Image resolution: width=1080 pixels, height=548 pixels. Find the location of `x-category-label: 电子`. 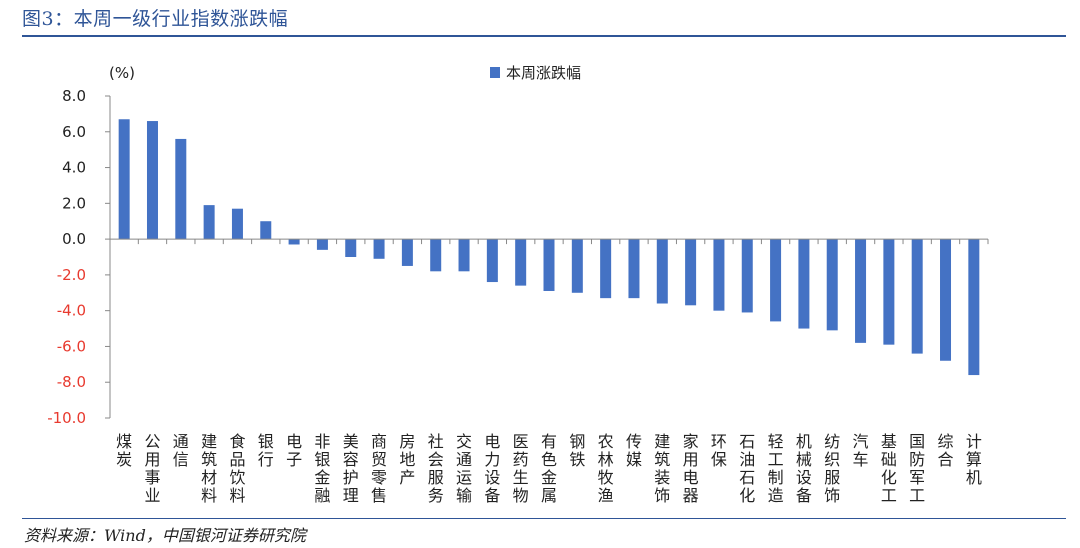

x-category-label: 电子 is located at coordinates (294, 450).